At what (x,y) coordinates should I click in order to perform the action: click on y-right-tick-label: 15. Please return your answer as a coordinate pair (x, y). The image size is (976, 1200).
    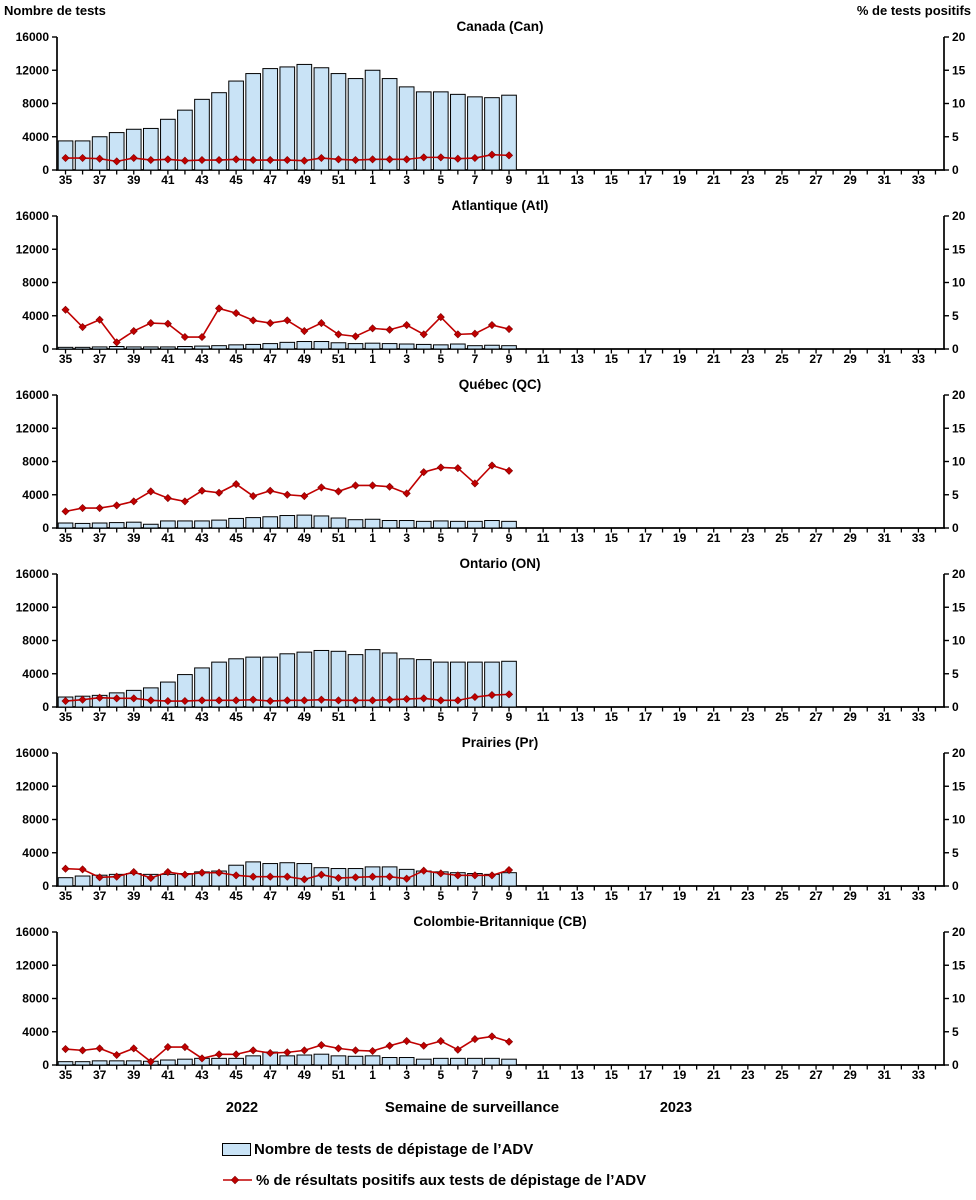
    Looking at the image, I should click on (959, 428).